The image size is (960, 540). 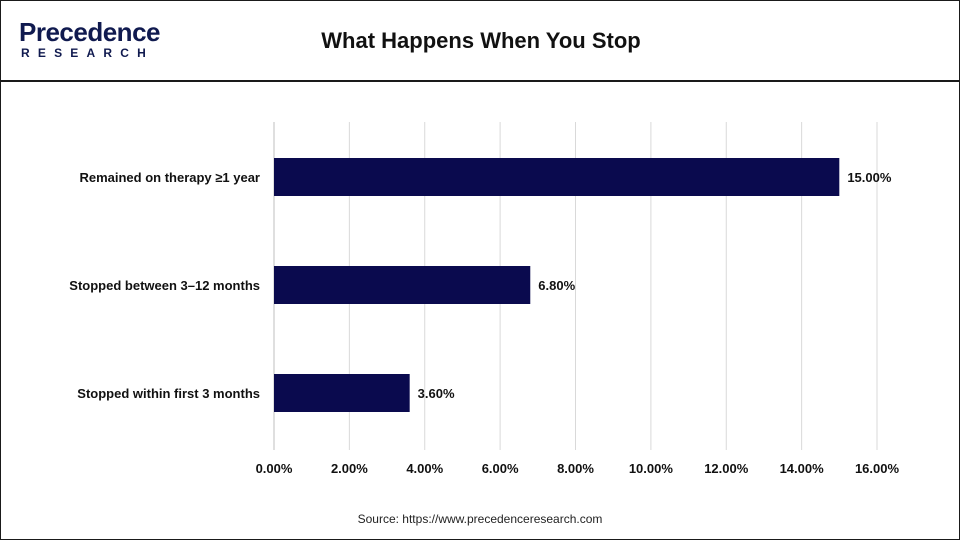 What do you see at coordinates (726, 468) in the screenshot?
I see `x-tick-label: 12.00%` at bounding box center [726, 468].